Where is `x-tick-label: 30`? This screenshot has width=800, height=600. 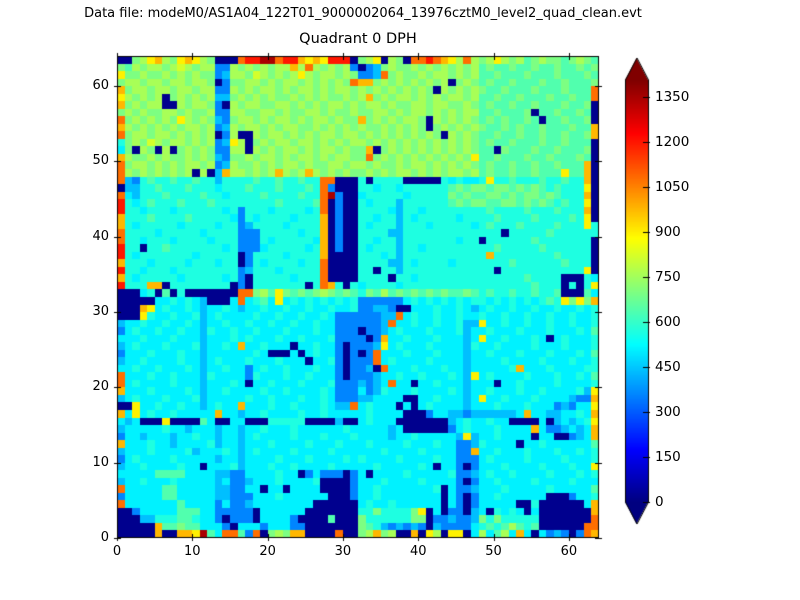 x-tick-label: 30 is located at coordinates (343, 551).